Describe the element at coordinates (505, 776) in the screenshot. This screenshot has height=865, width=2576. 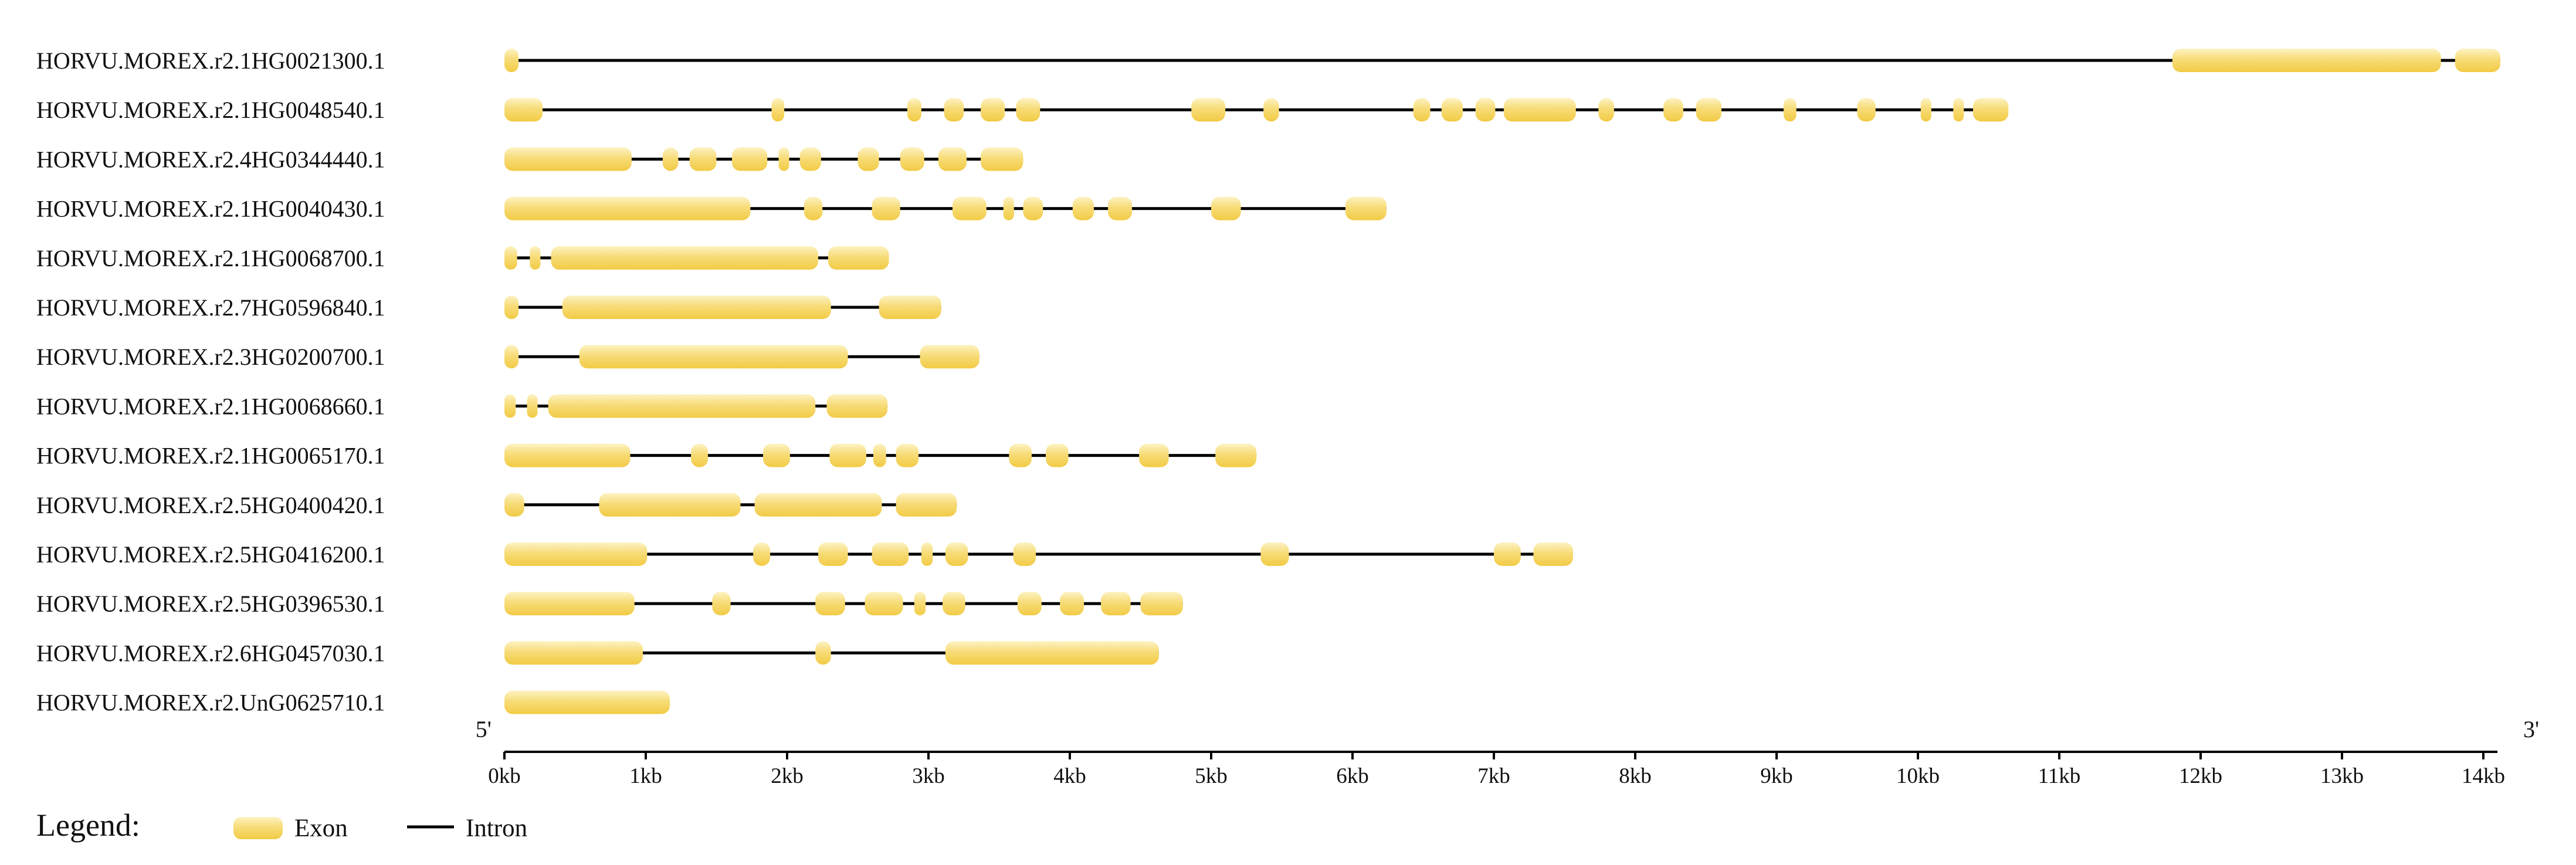
I see `axis-tick-label: 0kb` at that location.